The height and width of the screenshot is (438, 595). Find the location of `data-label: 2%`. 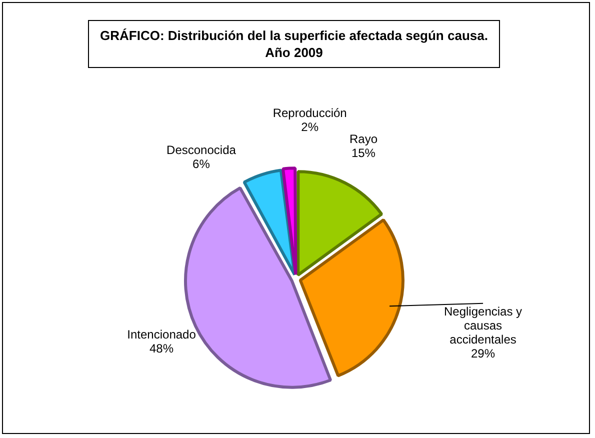

data-label: 2% is located at coordinates (310, 127).